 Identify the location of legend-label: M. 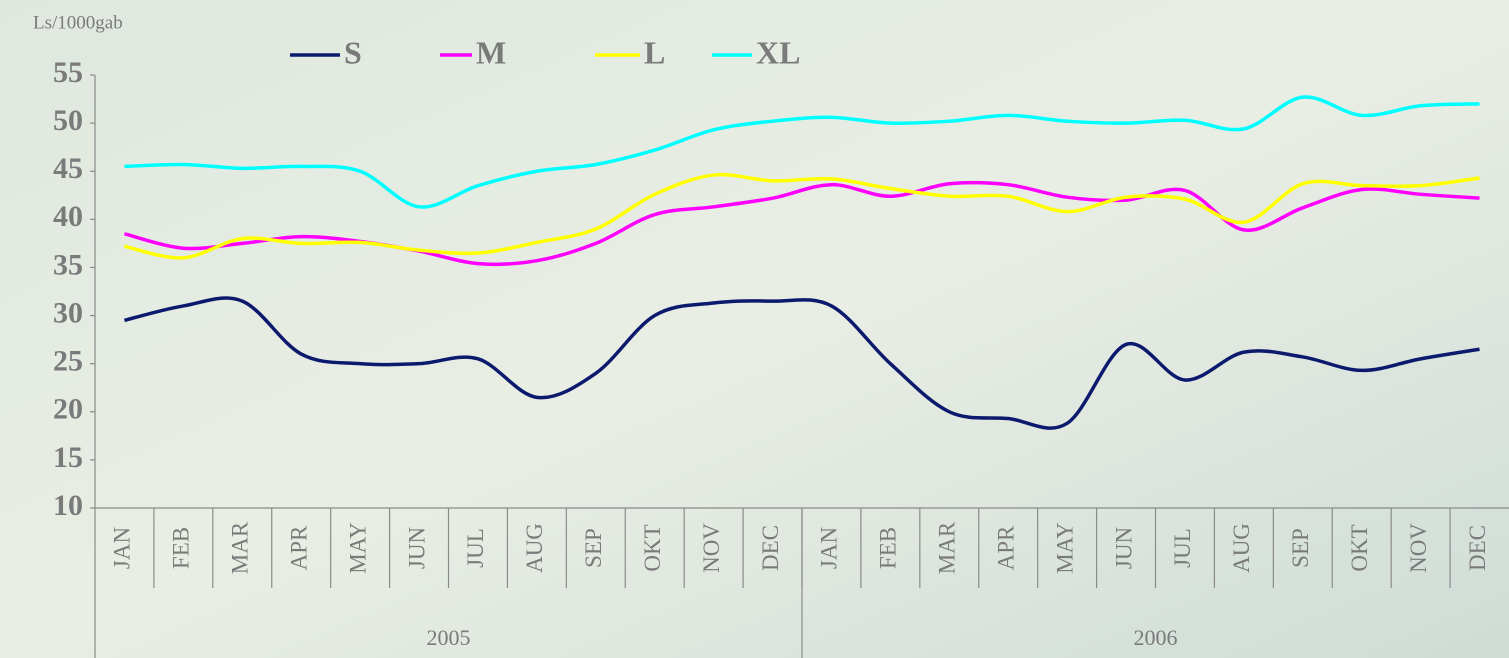
(491, 52).